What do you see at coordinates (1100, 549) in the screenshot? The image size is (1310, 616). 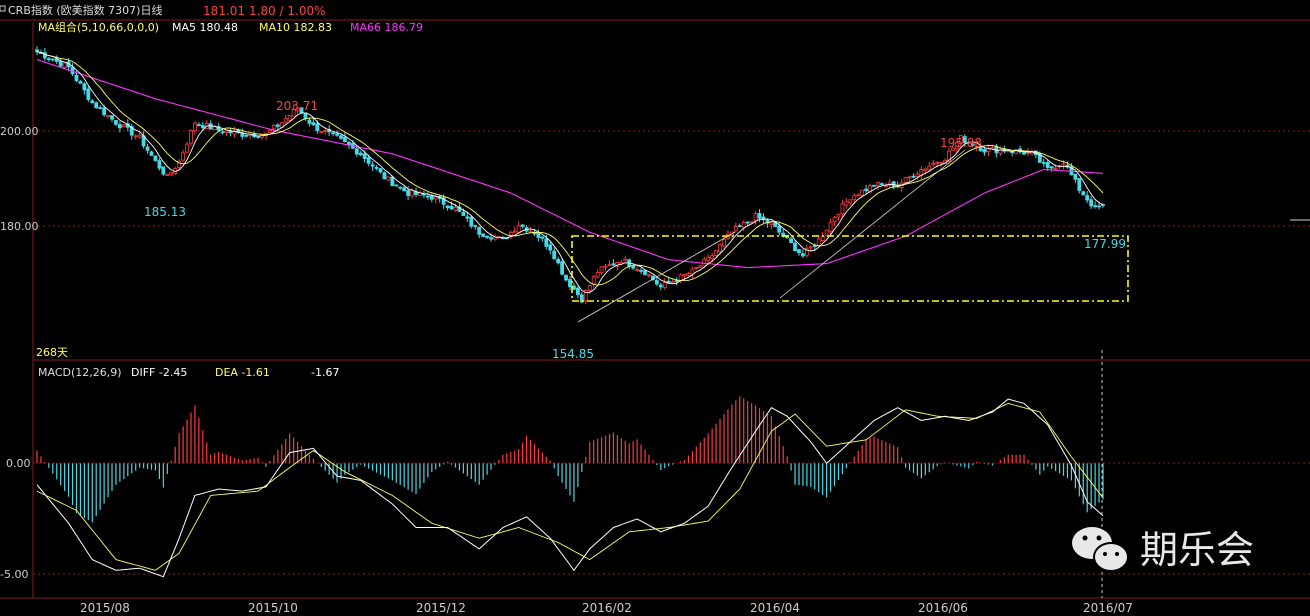 I see `wechat-icon` at bounding box center [1100, 549].